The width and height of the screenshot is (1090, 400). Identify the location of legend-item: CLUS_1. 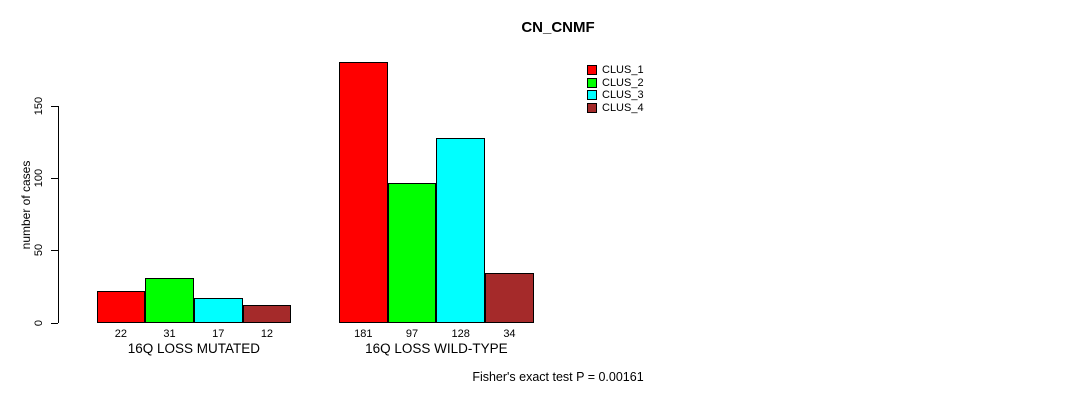
(615, 70).